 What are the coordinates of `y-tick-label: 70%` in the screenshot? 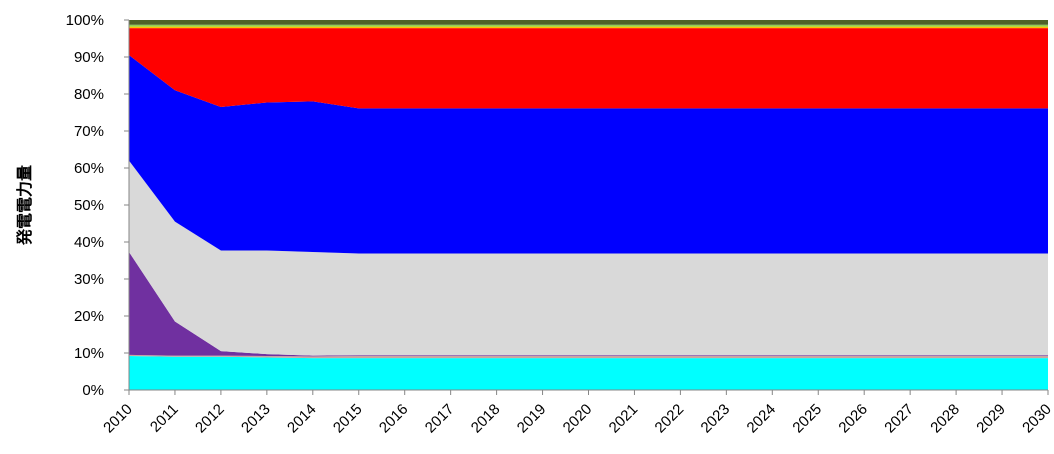 It's located at (89, 131).